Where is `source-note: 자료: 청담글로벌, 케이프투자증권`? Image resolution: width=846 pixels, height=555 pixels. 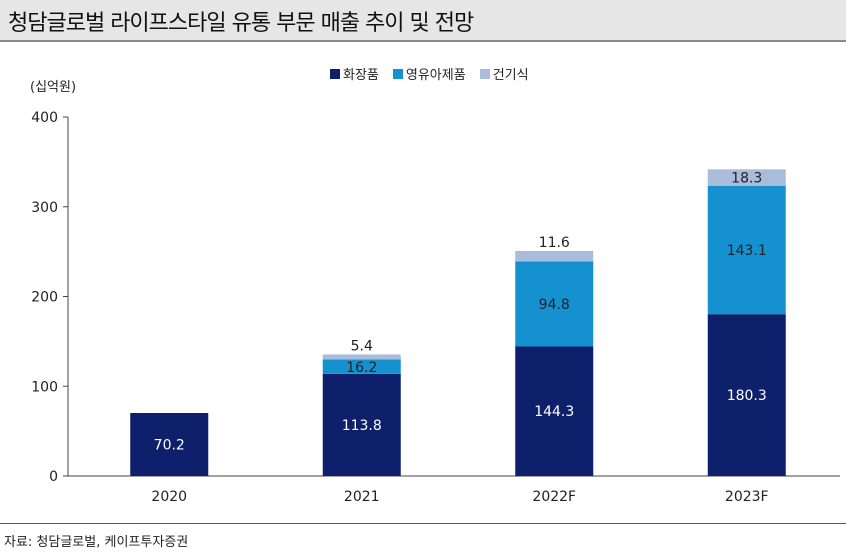 source-note: 자료: 청담글로벌, 케이프투자증권 is located at coordinates (96, 542).